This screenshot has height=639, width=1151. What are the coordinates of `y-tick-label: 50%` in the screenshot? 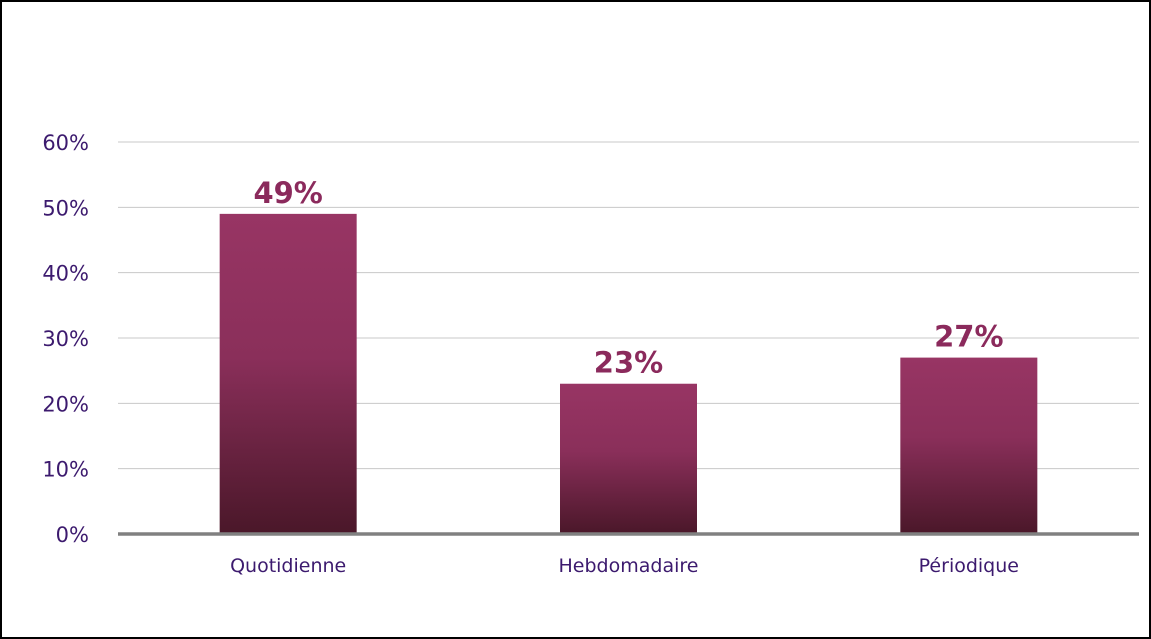 It's located at (65, 208).